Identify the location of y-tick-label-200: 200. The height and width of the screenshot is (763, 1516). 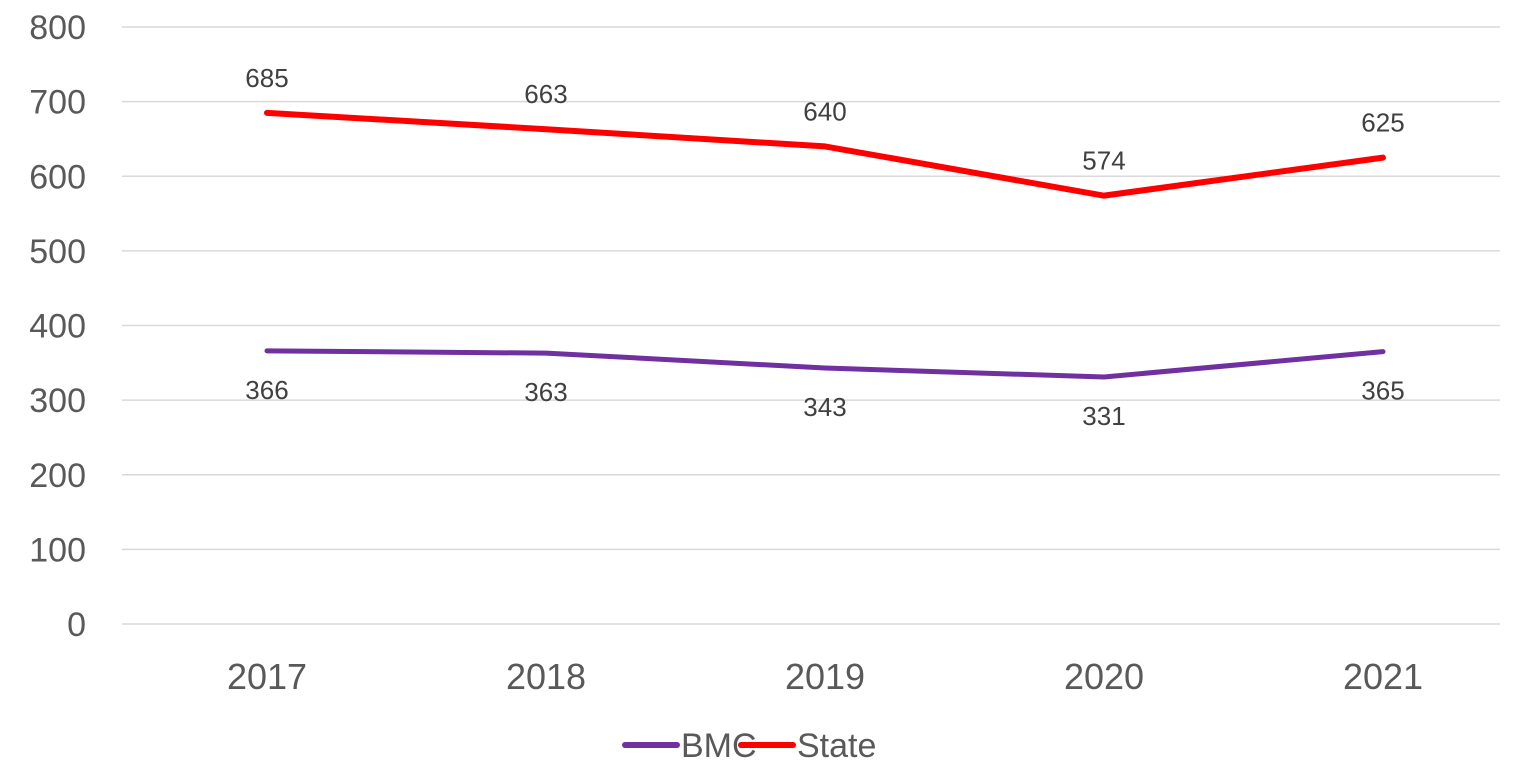
(57, 476).